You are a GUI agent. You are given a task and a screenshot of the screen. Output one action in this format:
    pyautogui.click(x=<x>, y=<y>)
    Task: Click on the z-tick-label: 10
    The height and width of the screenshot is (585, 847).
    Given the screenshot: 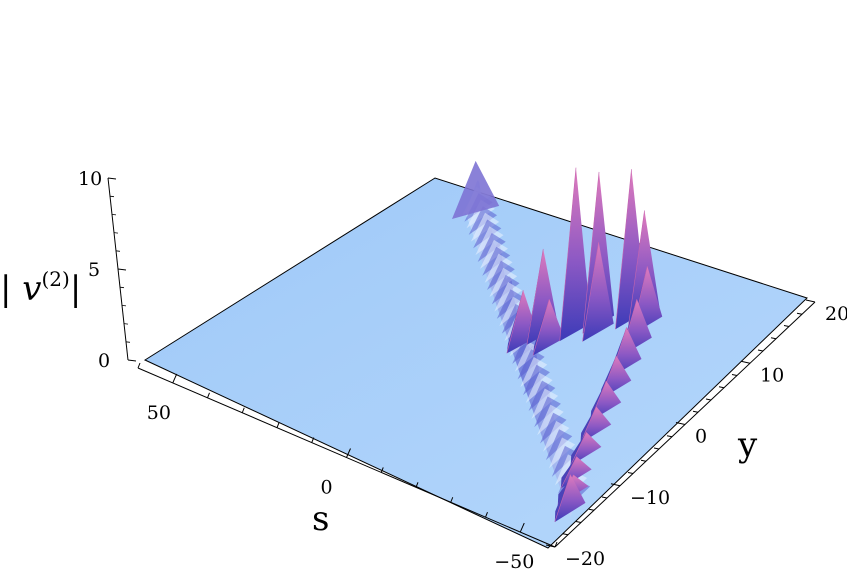 What is the action you would take?
    pyautogui.click(x=90, y=179)
    